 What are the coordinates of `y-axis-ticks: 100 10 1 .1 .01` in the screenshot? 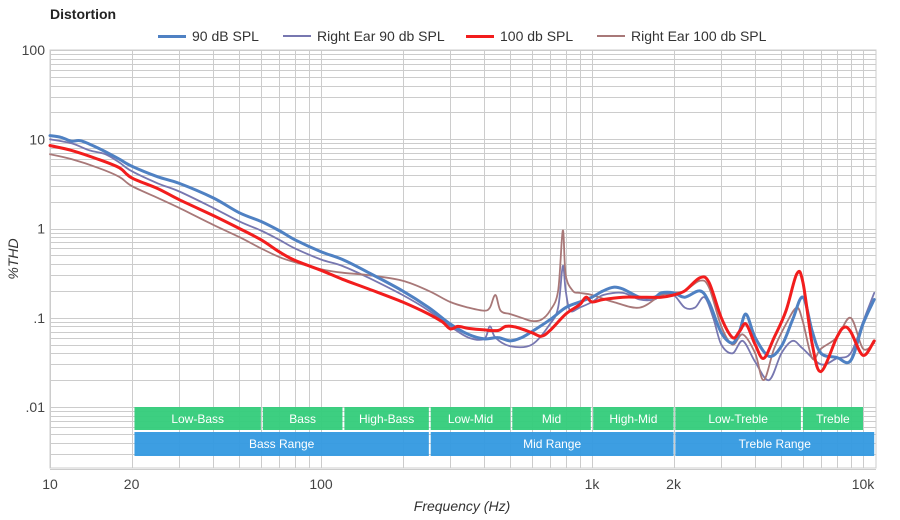 It's located at (34, 228).